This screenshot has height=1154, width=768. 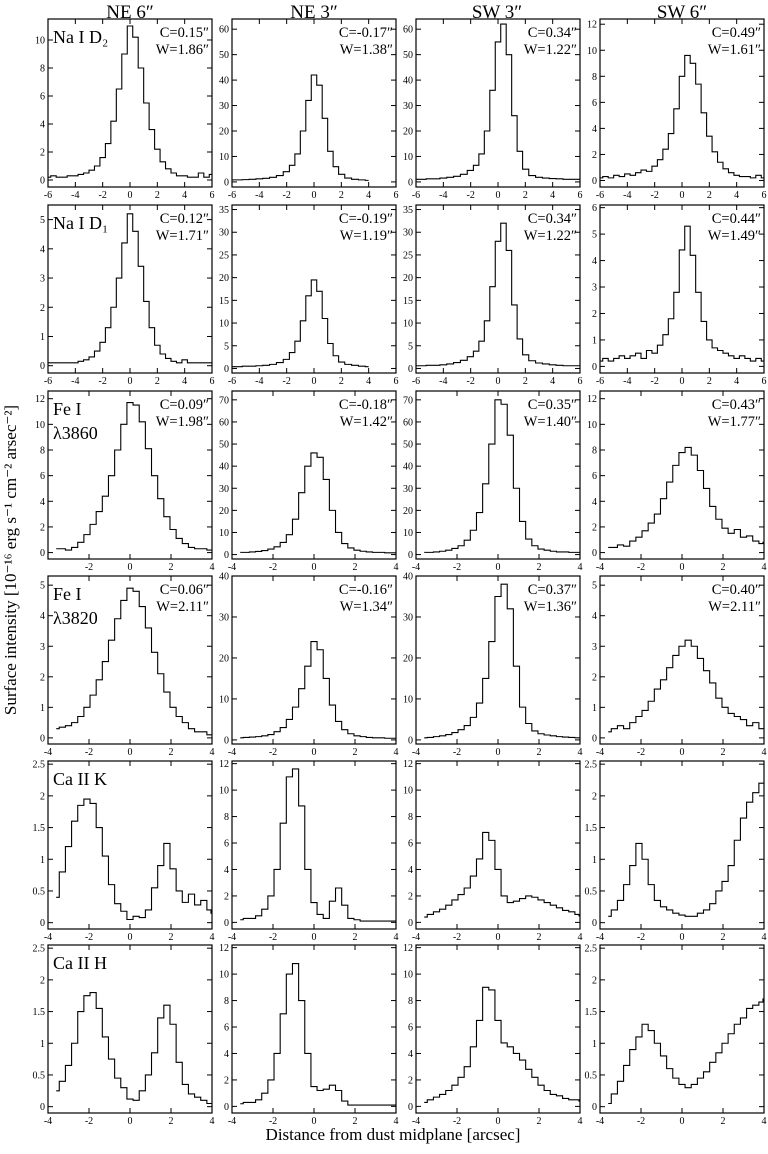 I want to click on panel-r2-c0: -2 0 2 4 0 2 4 6 8 10 12 C=0.09″W=1.98″ Fe I λ3860, so click(x=125, y=481).